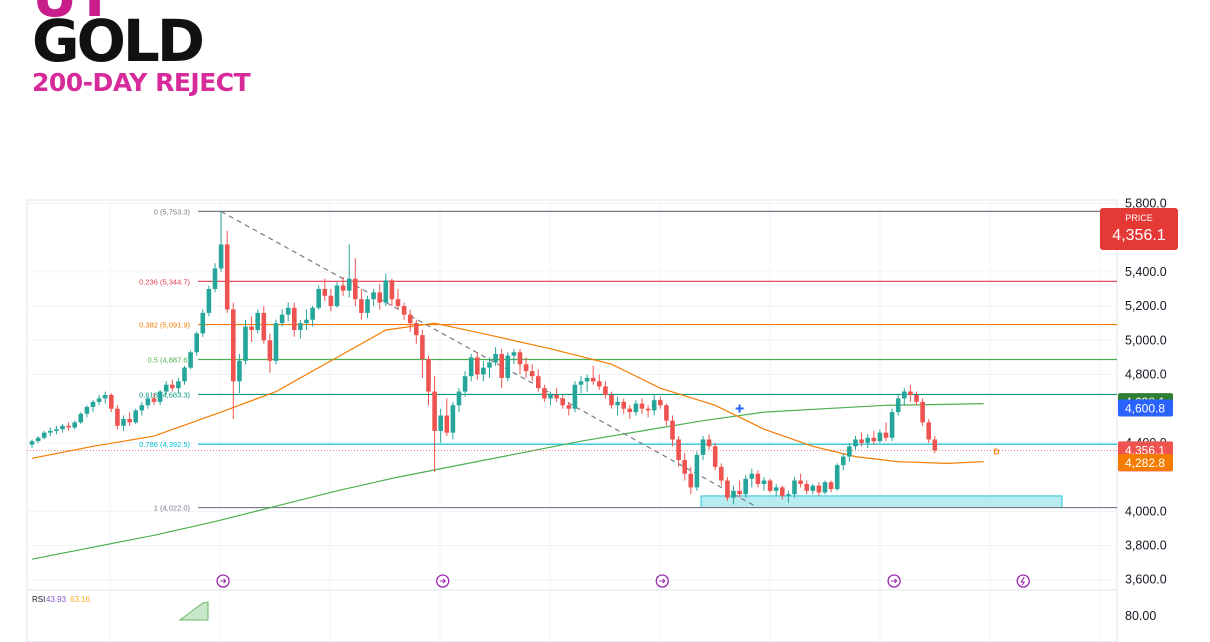 Image resolution: width=1210 pixels, height=642 pixels. Describe the element at coordinates (1146, 306) in the screenshot. I see `price-tick-label: 5,200.0` at that location.